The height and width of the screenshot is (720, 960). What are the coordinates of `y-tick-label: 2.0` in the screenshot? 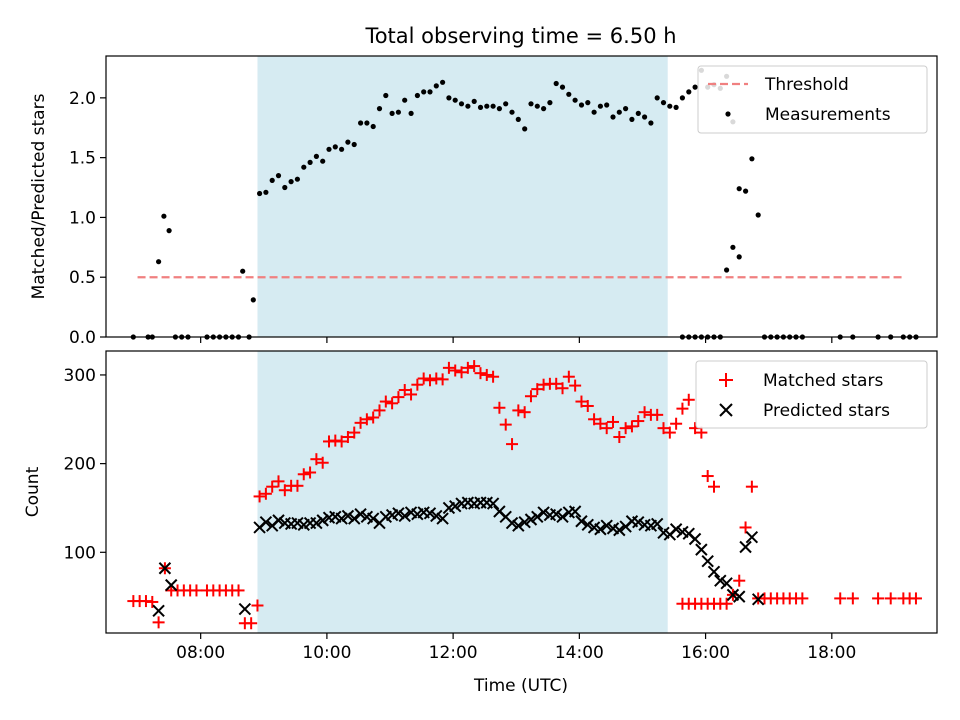 It's located at (82, 99).